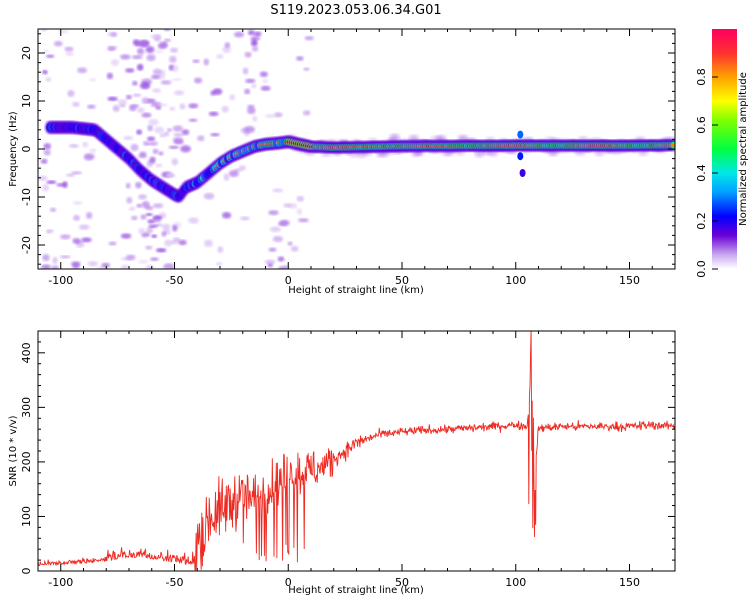  Describe the element at coordinates (176, 149) in the screenshot. I see `spectrogram-noise` at that location.